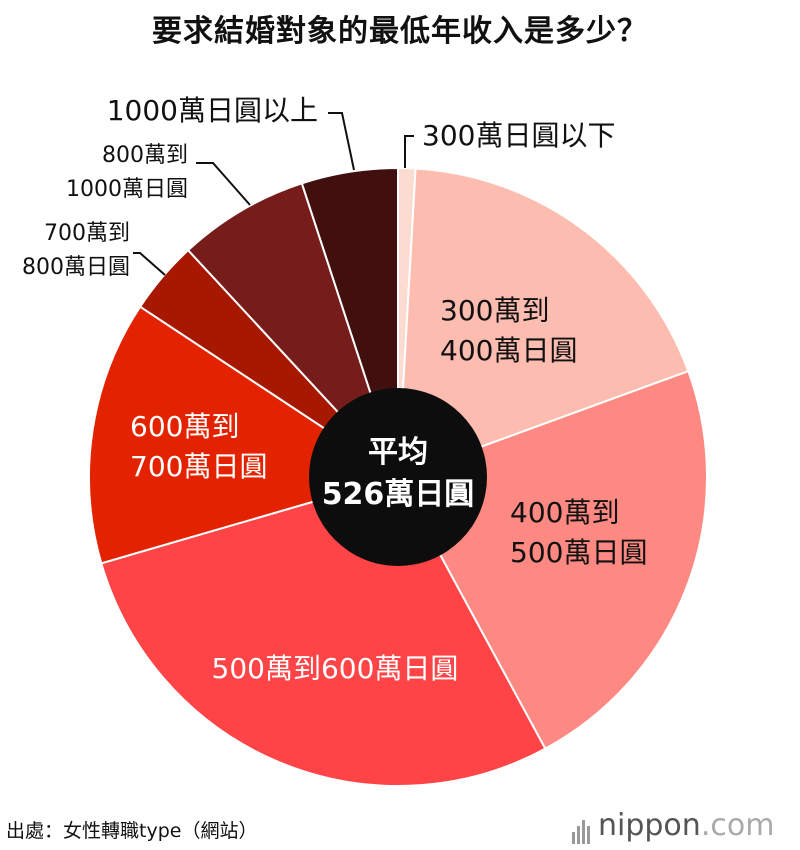 This screenshot has height=850, width=800. Describe the element at coordinates (398, 452) in the screenshot. I see `center-label-line1: 平均` at that location.